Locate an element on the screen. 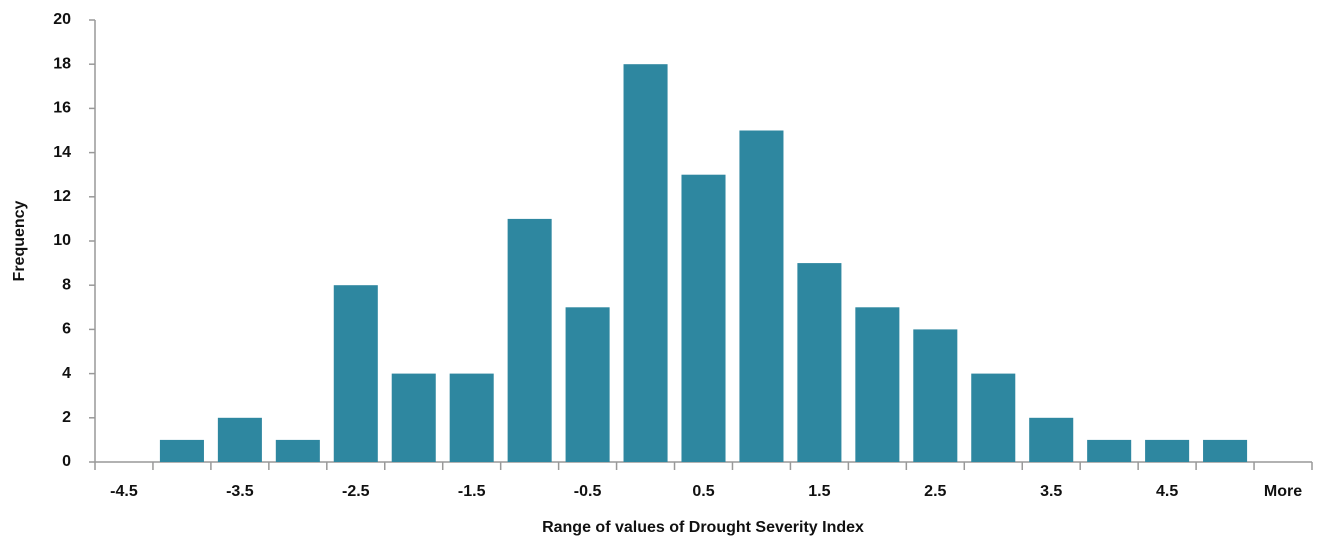 The height and width of the screenshot is (544, 1326). x-tick-label: -1.5 is located at coordinates (472, 491).